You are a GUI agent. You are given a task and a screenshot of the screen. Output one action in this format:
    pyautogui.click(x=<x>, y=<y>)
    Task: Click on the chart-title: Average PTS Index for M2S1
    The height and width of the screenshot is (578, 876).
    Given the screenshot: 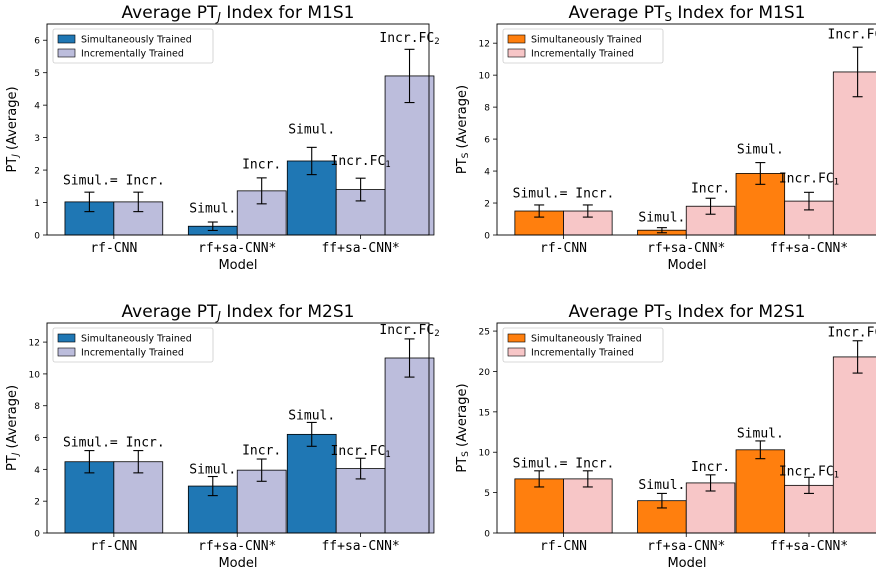 What is the action you would take?
    pyautogui.click(x=687, y=312)
    